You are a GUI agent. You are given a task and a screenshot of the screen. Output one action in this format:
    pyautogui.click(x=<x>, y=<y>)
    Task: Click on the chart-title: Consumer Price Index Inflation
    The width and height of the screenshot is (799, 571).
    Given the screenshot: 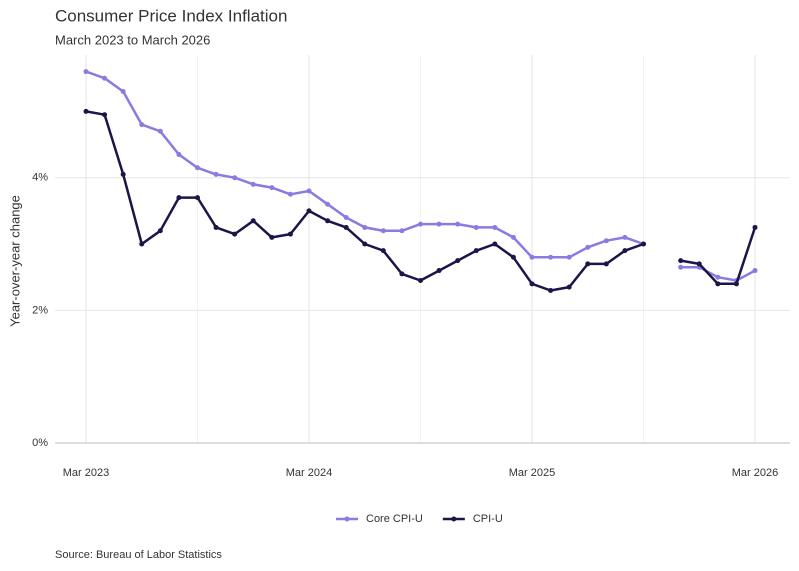 What is the action you would take?
    pyautogui.click(x=171, y=15)
    